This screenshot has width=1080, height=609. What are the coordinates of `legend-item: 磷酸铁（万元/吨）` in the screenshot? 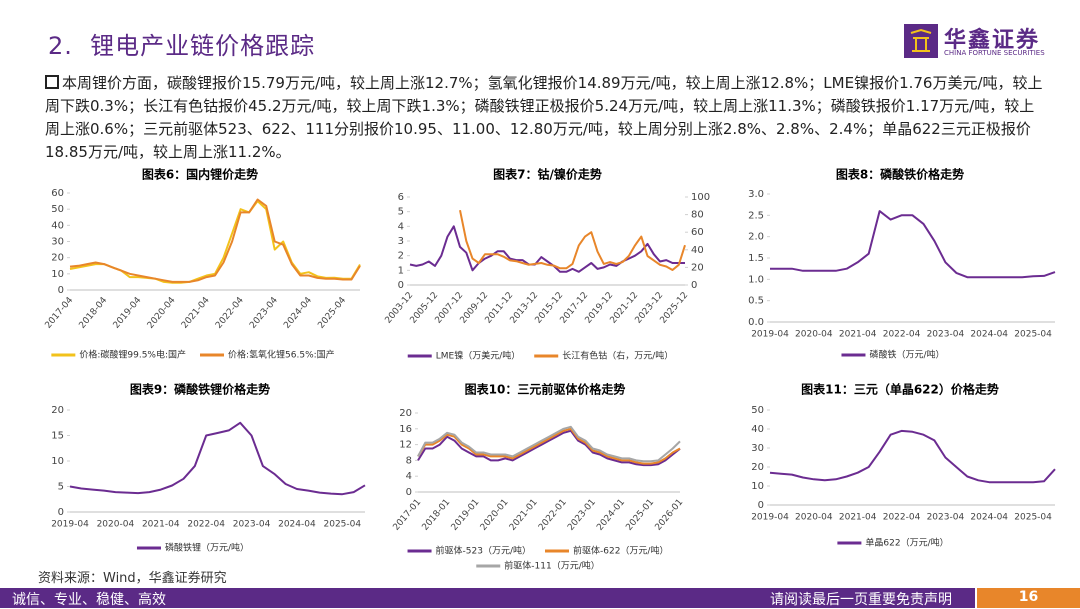 It's located at (893, 355).